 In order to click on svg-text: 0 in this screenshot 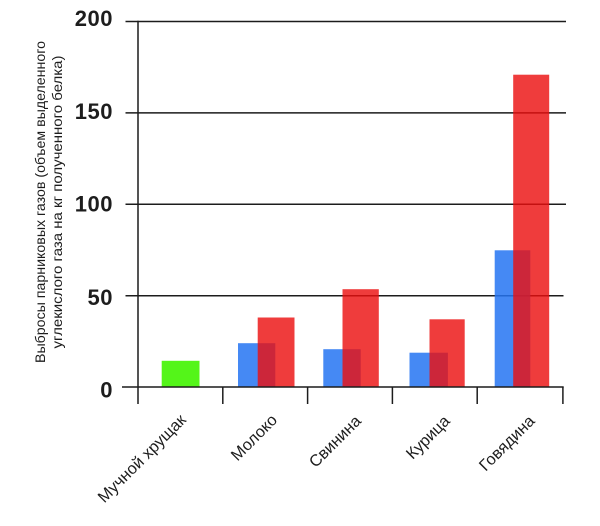, I will do `click(106, 389)`.